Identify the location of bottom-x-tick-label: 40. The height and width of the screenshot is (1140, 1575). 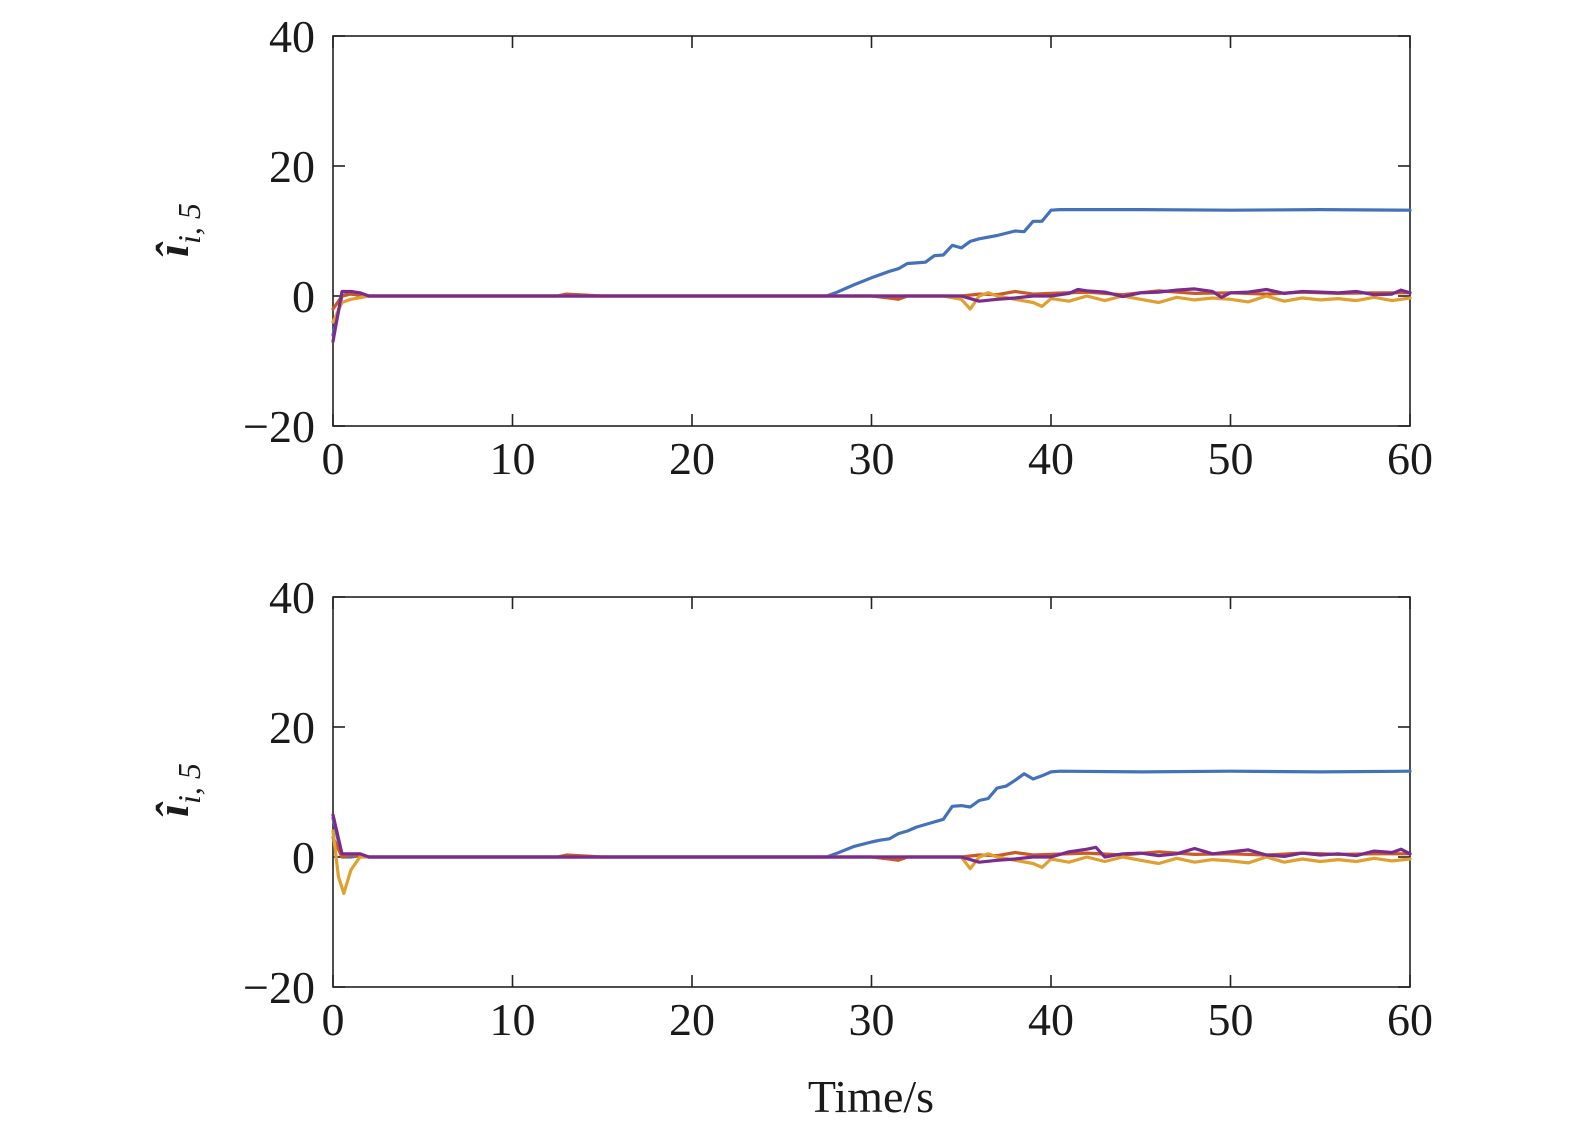
(1051, 1019).